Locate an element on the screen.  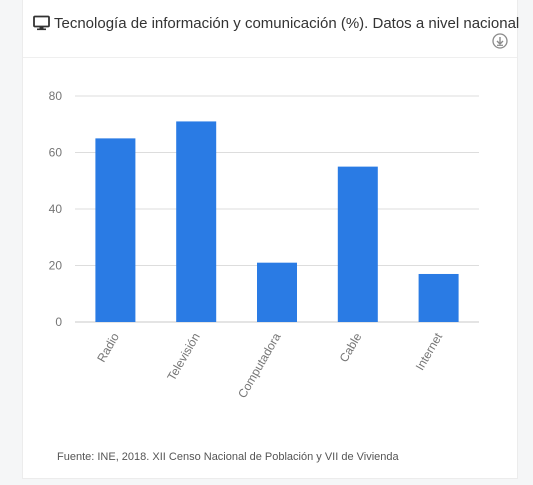
bar-internet is located at coordinates (438, 297).